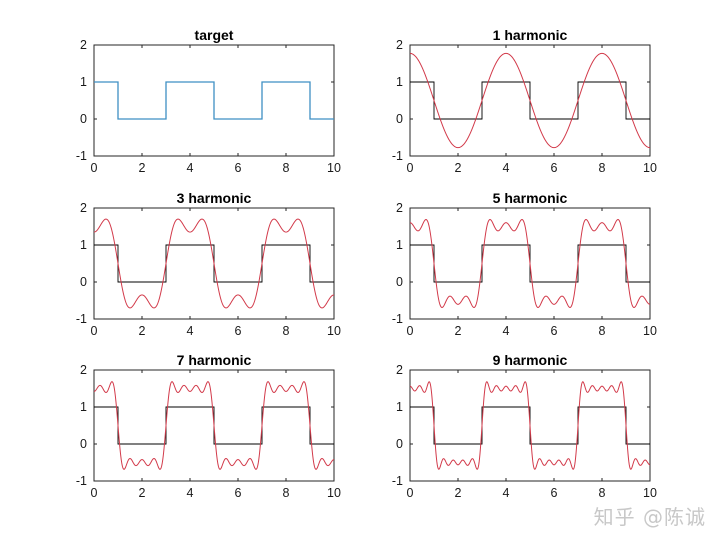 The width and height of the screenshot is (720, 540). What do you see at coordinates (214, 198) in the screenshot?
I see `subplot-title: 3 harmonic` at bounding box center [214, 198].